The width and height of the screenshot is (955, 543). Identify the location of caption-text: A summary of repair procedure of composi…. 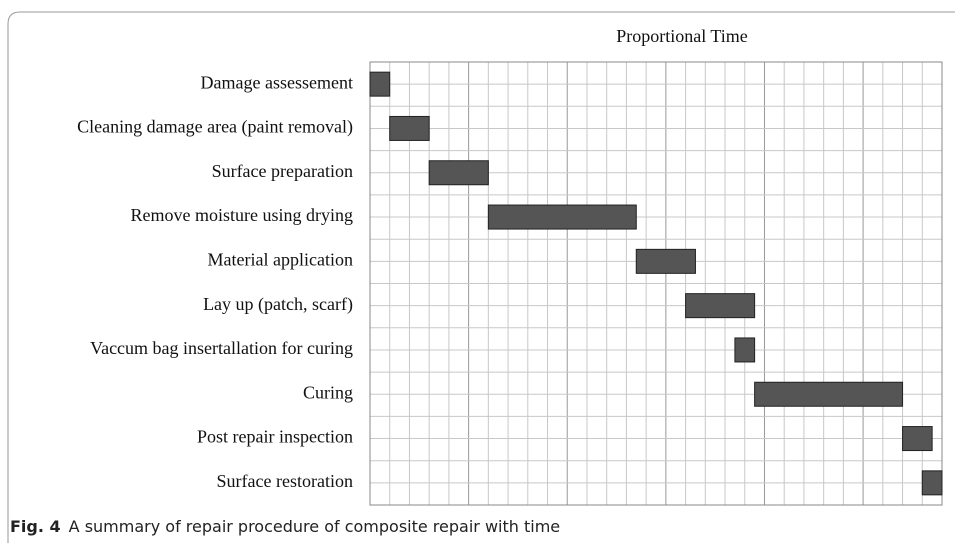
(314, 526).